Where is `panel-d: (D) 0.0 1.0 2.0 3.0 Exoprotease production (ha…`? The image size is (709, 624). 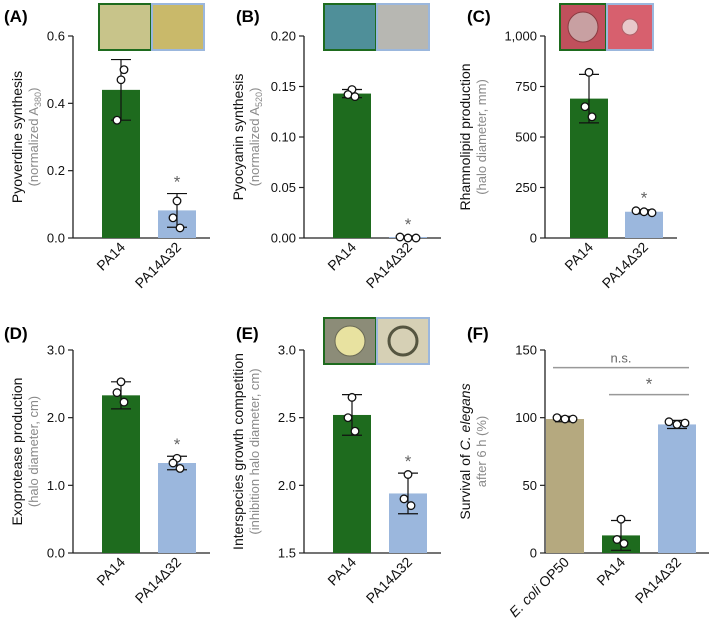
panel-d: (D) 0.0 1.0 2.0 3.0 Exoprotease production (ha… is located at coordinates (107, 465).